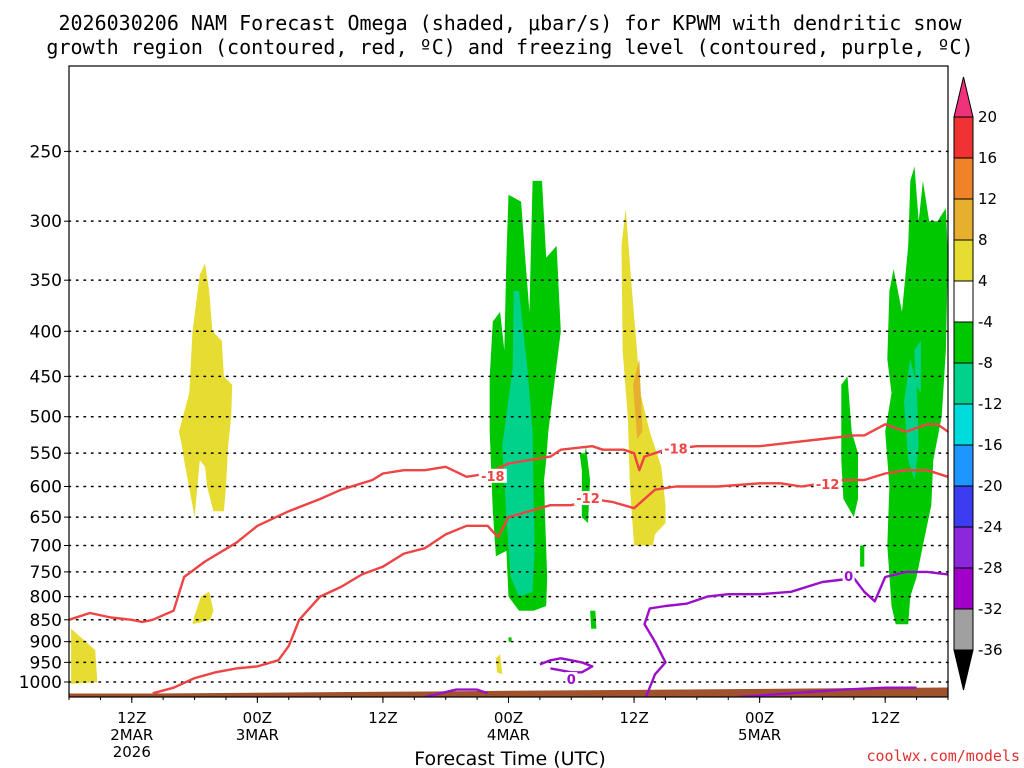 The width and height of the screenshot is (1024, 768). Describe the element at coordinates (990, 568) in the screenshot. I see `colorbar-label: -28` at that location.